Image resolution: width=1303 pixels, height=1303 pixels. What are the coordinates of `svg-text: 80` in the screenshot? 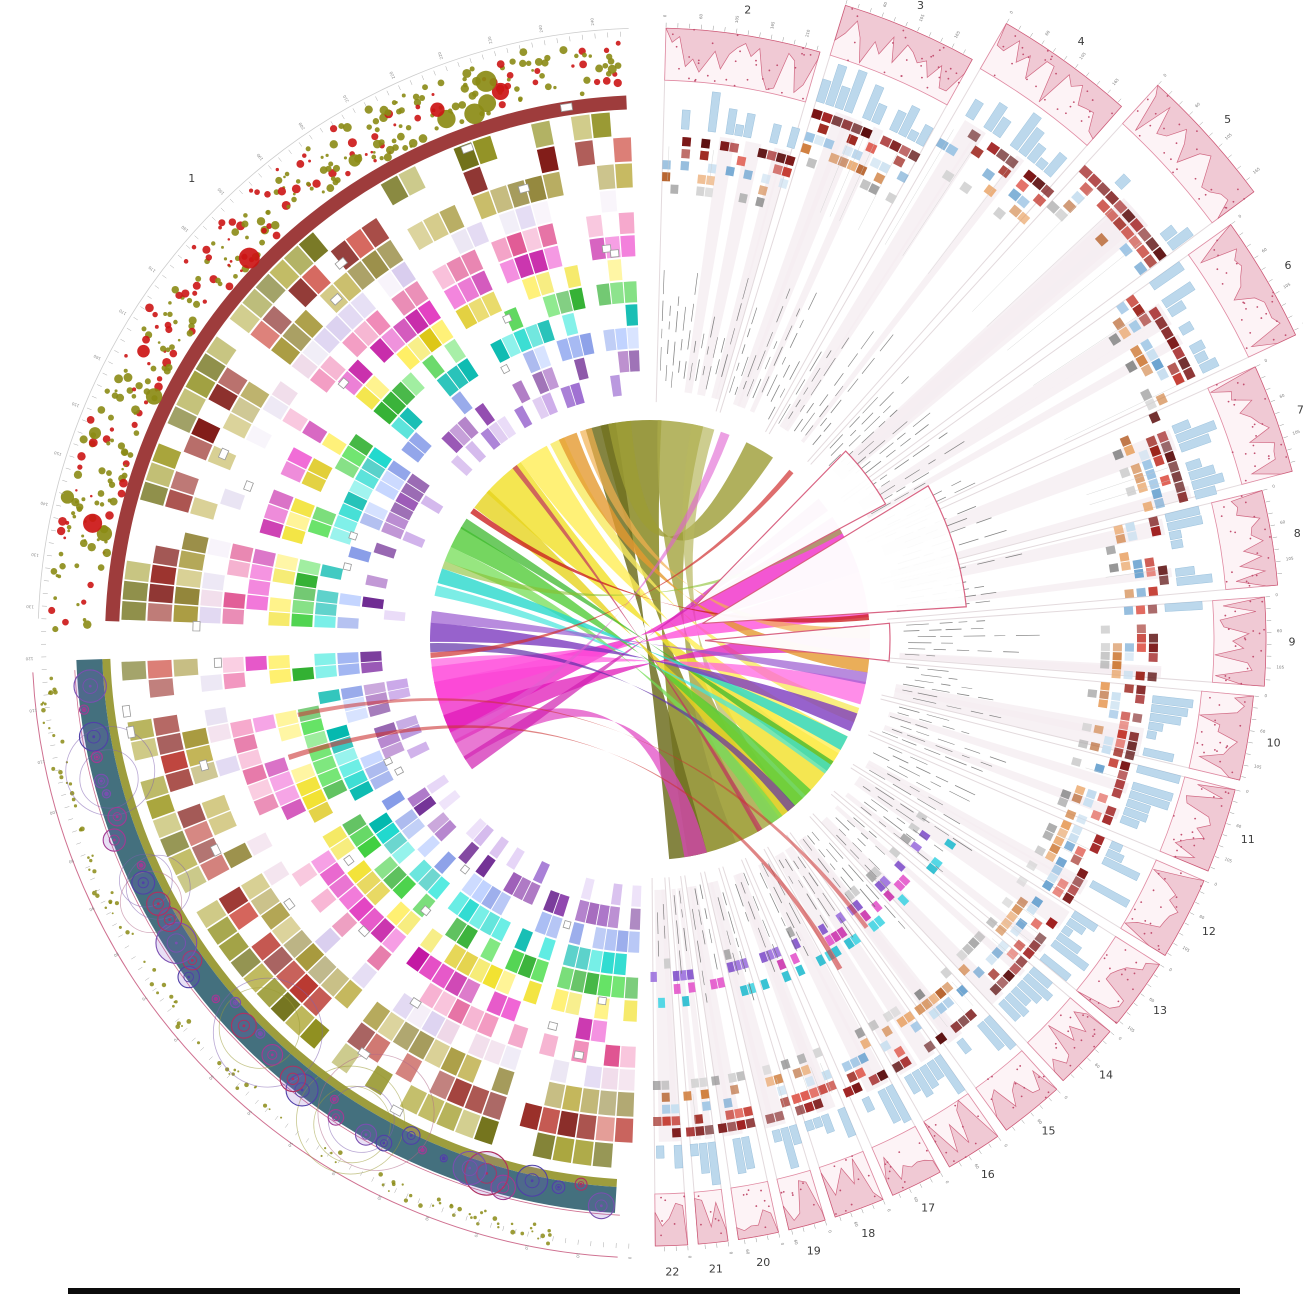 It's located at (116, 954).